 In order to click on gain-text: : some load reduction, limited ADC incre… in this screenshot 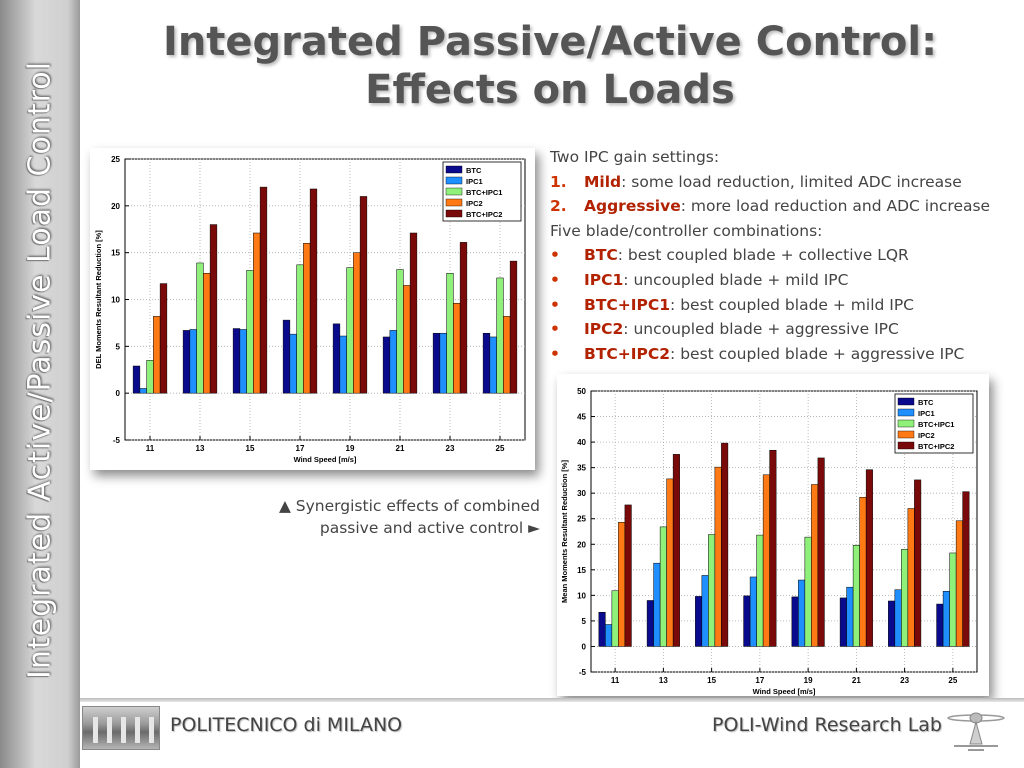, I will do `click(791, 181)`.